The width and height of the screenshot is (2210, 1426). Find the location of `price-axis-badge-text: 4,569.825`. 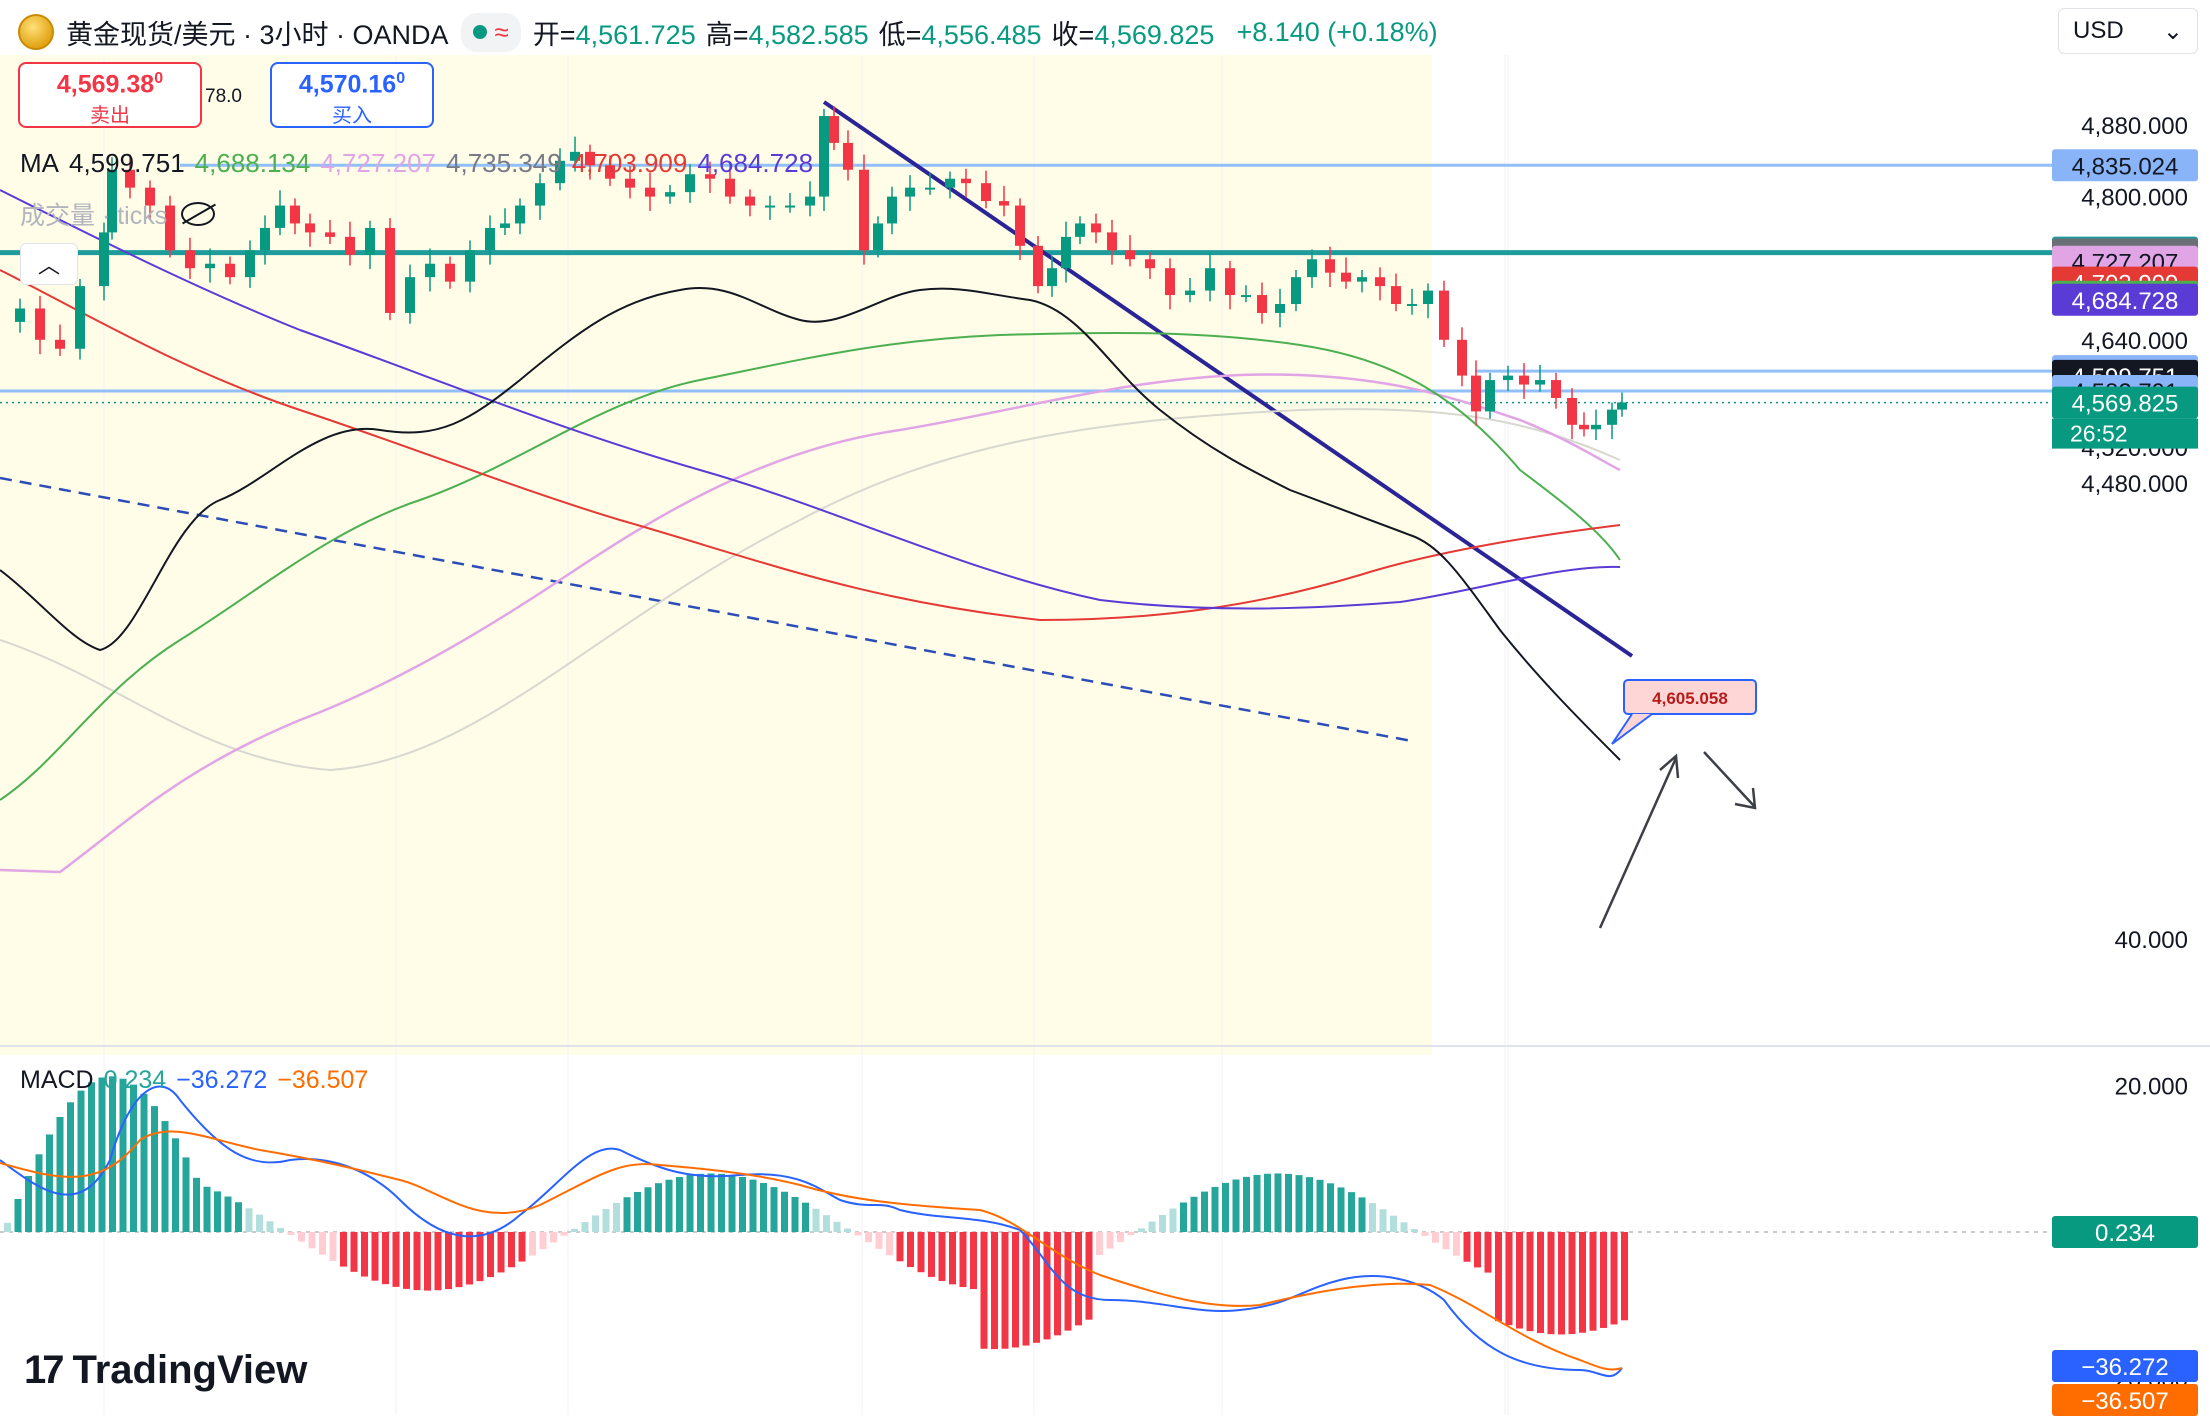

price-axis-badge-text: 4,569.825 is located at coordinates (2125, 404).